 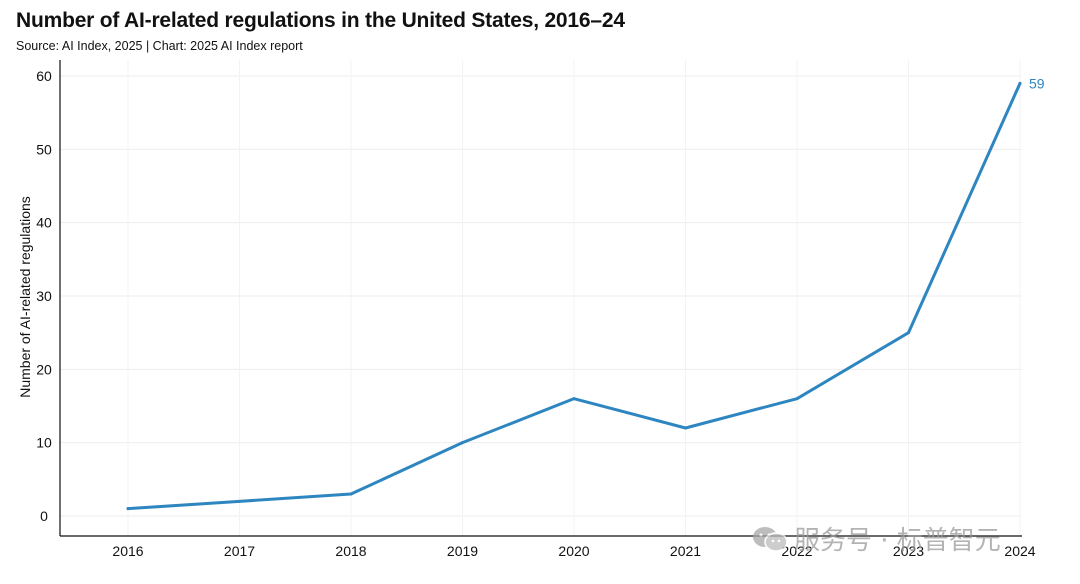 What do you see at coordinates (685, 551) in the screenshot?
I see `x-tick-label-2021: 2021` at bounding box center [685, 551].